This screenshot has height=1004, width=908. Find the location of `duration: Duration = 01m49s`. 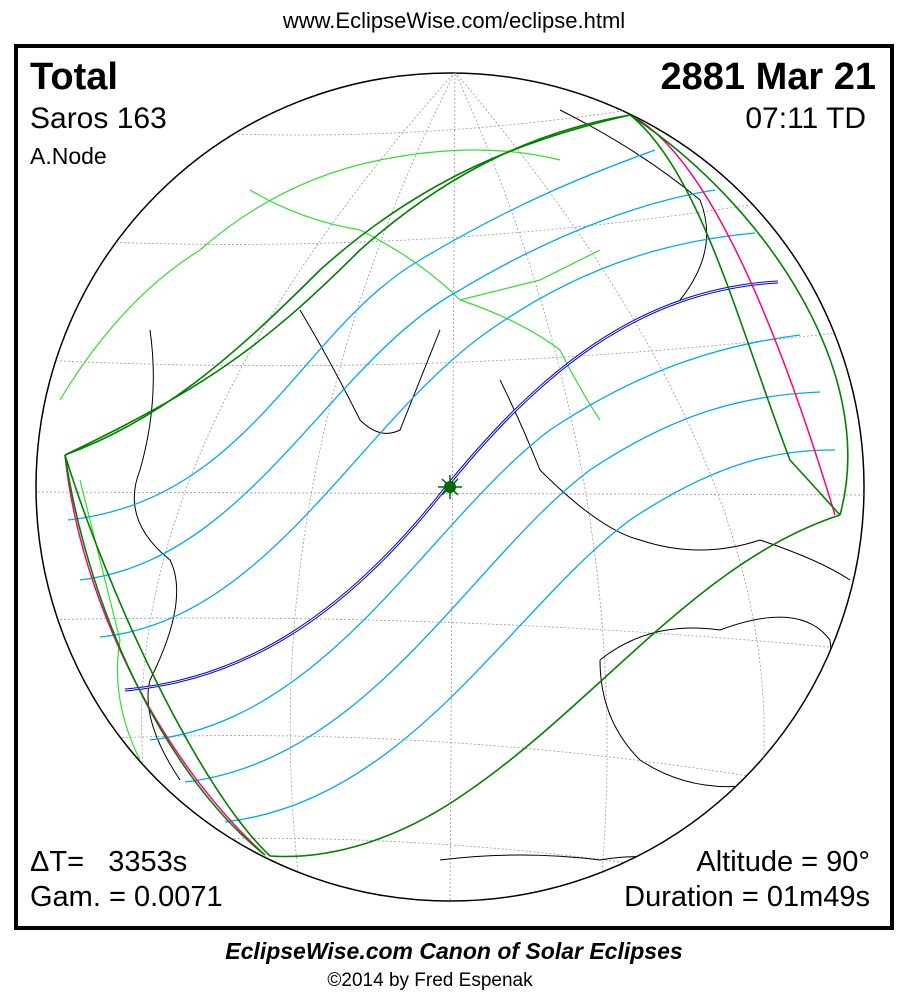

duration: Duration = 01m49s is located at coordinates (747, 897).